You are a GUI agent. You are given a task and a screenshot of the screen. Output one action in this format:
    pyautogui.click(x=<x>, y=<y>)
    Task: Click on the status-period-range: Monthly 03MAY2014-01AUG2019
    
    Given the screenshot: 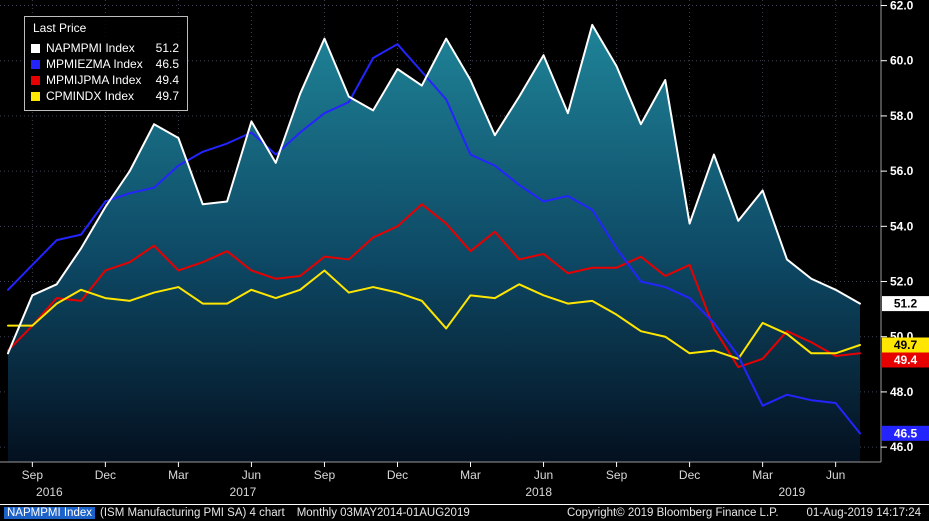 What is the action you would take?
    pyautogui.click(x=383, y=513)
    